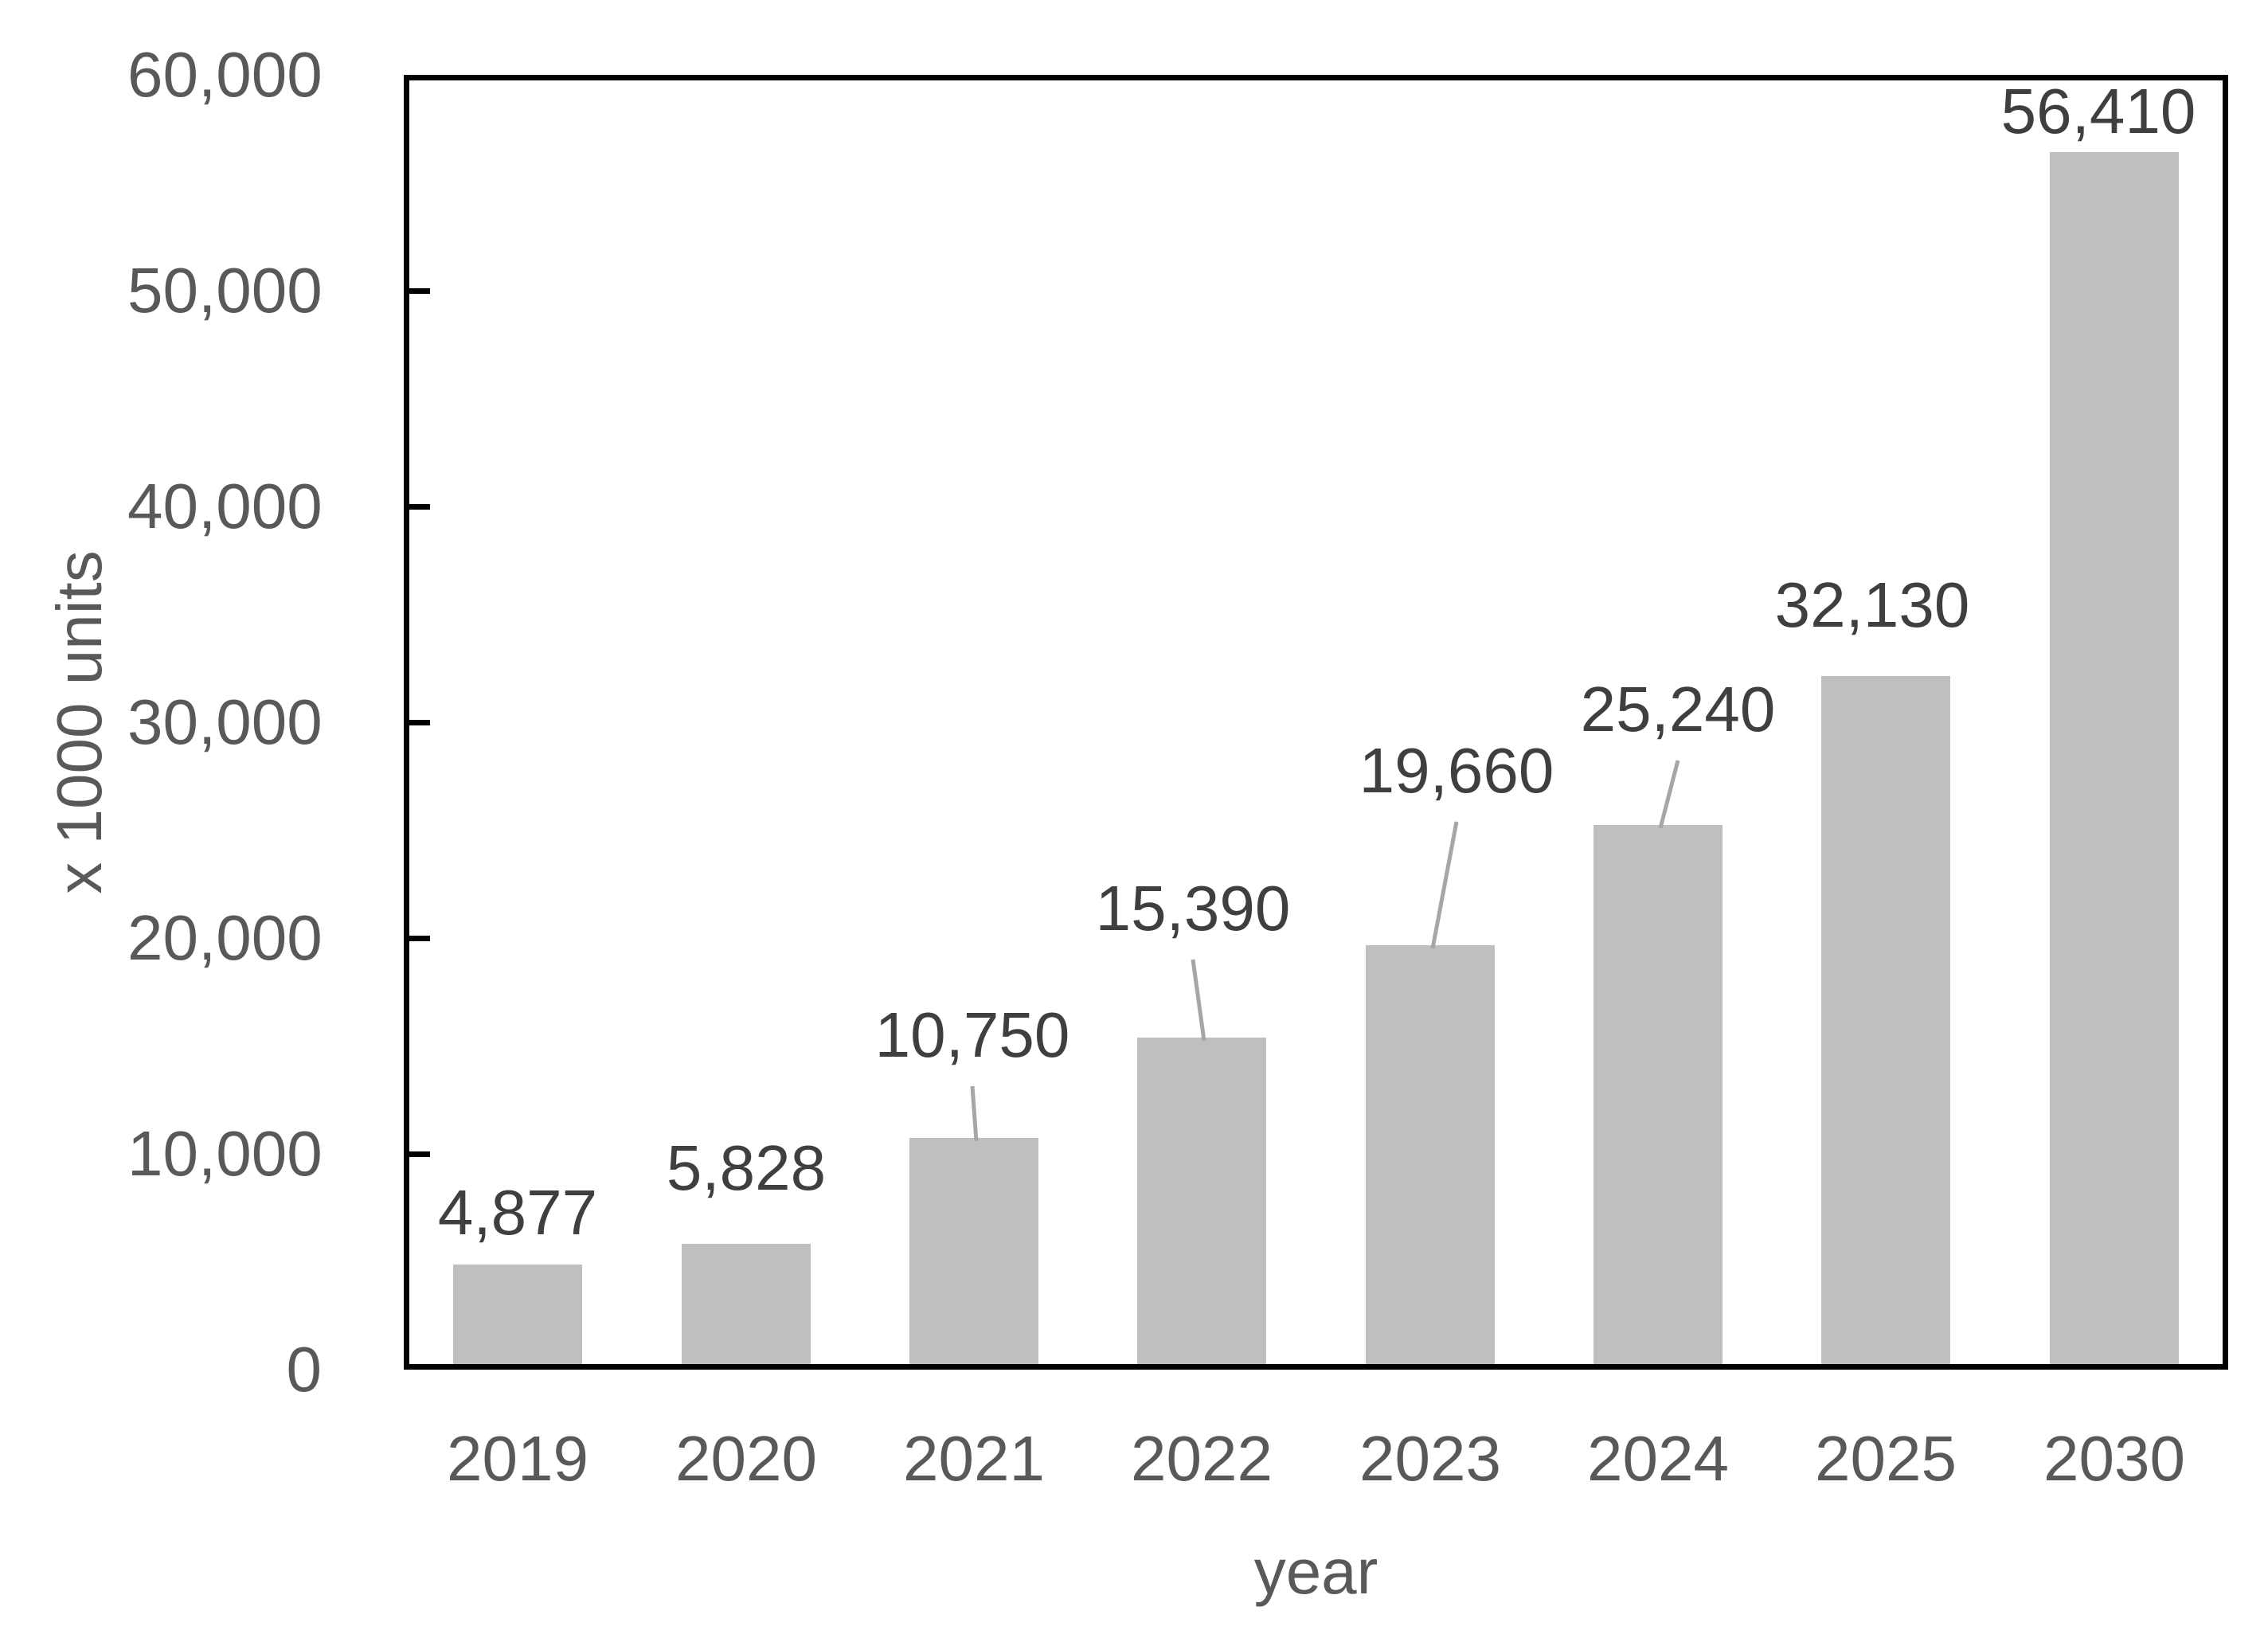 The width and height of the screenshot is (2268, 1638). I want to click on data-label-2021: 10,750, so click(972, 1034).